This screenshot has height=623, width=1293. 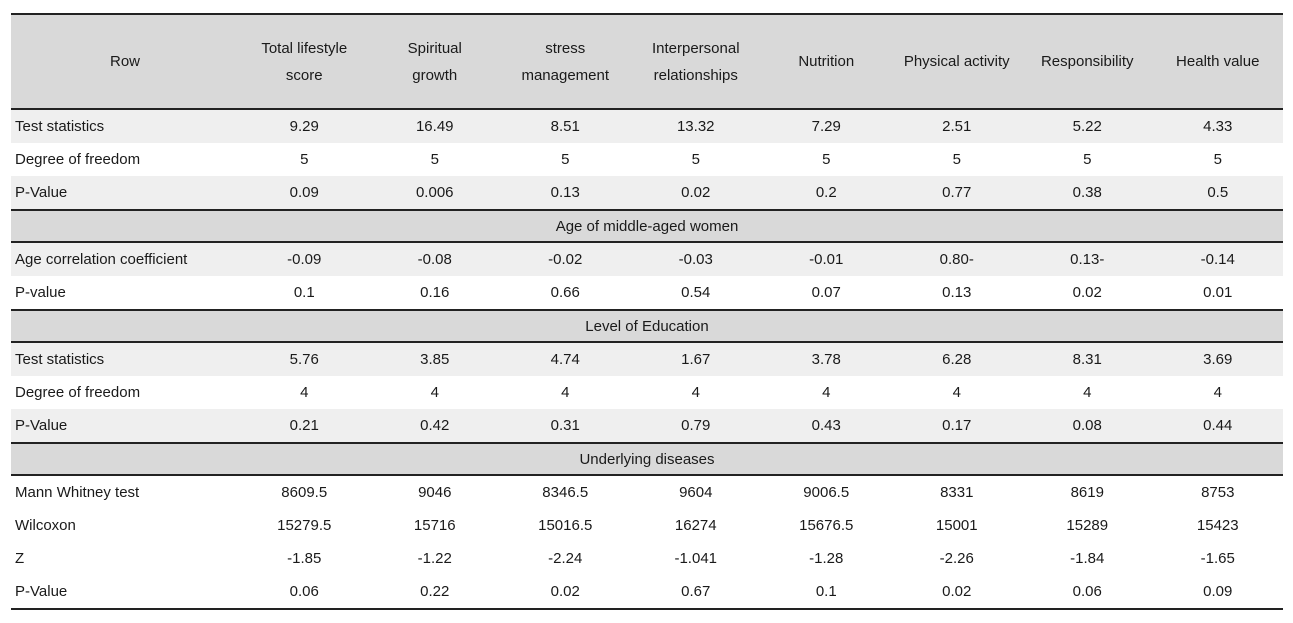 I want to click on table-cell: 4.74, so click(x=565, y=359).